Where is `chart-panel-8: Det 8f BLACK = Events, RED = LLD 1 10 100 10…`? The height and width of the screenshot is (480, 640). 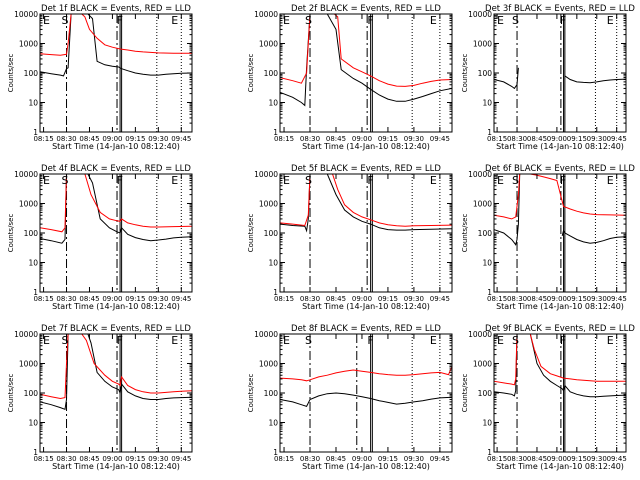
chart-panel-8: Det 8f BLACK = Events, RED = LLD 1 10 100 10… is located at coordinates (350, 397).